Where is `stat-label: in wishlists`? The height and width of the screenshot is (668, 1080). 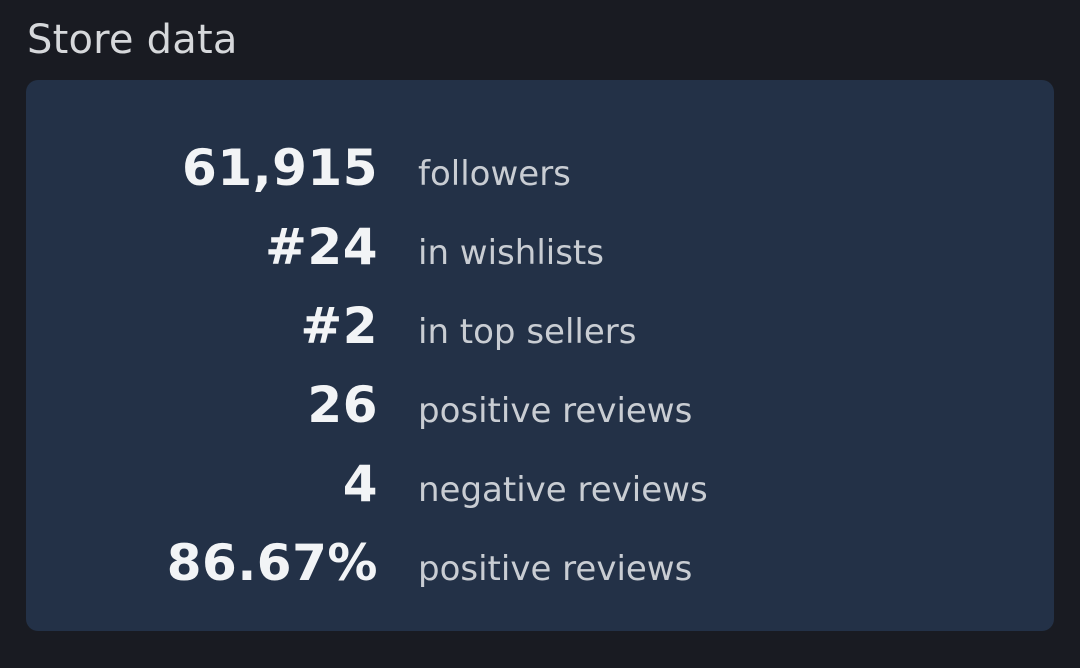
stat-label: in wishlists is located at coordinates (511, 253).